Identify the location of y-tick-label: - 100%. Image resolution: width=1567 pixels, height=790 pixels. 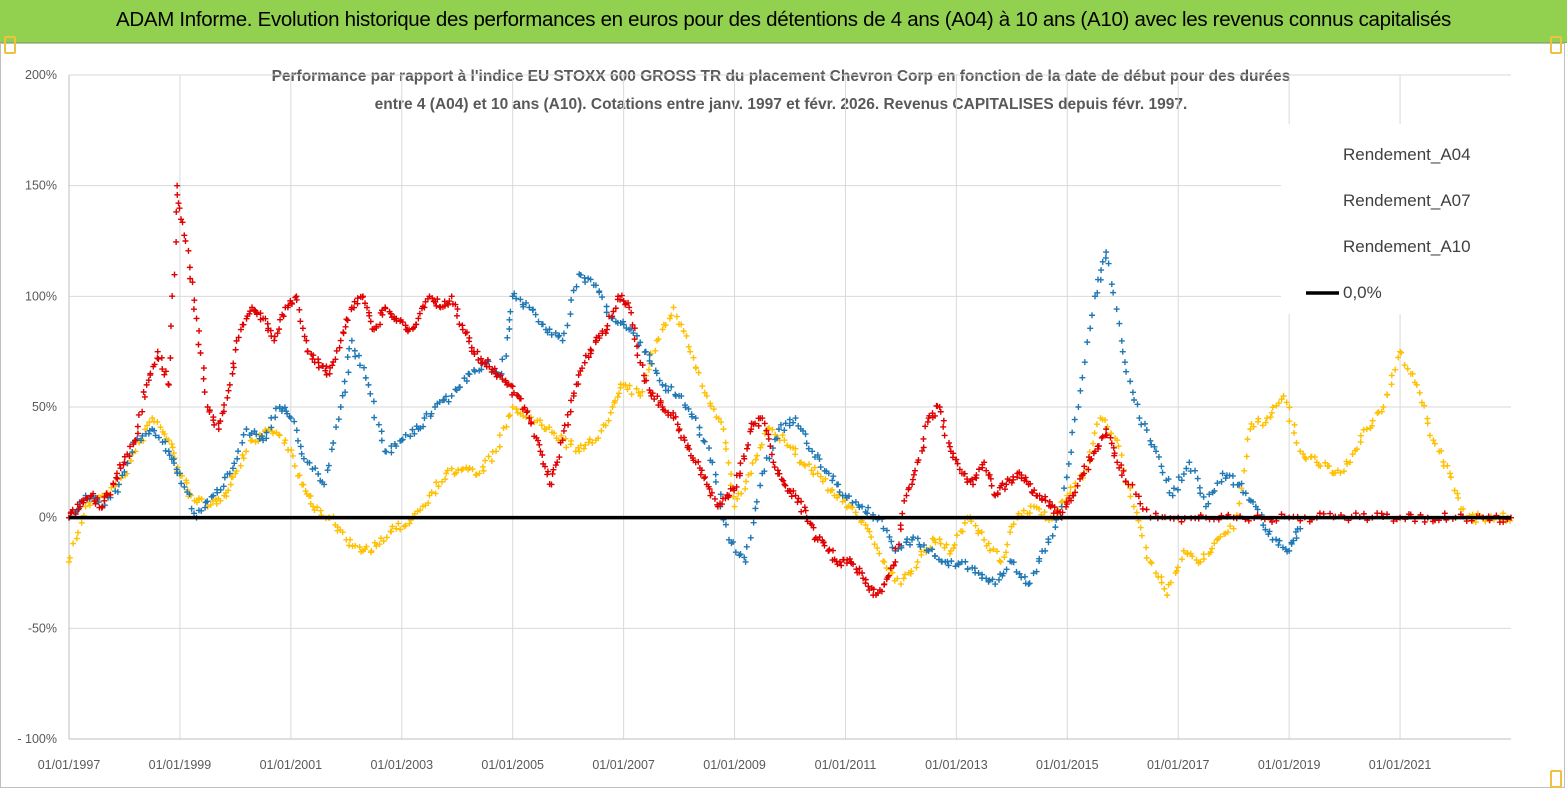
(37, 739).